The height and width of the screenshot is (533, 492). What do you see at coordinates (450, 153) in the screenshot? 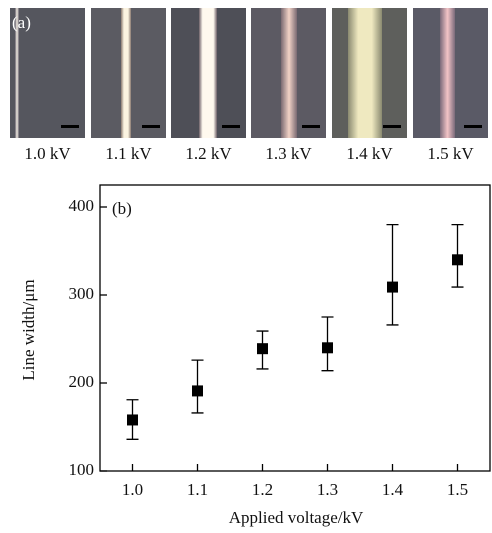
I see `caption: 1.5 kV` at bounding box center [450, 153].